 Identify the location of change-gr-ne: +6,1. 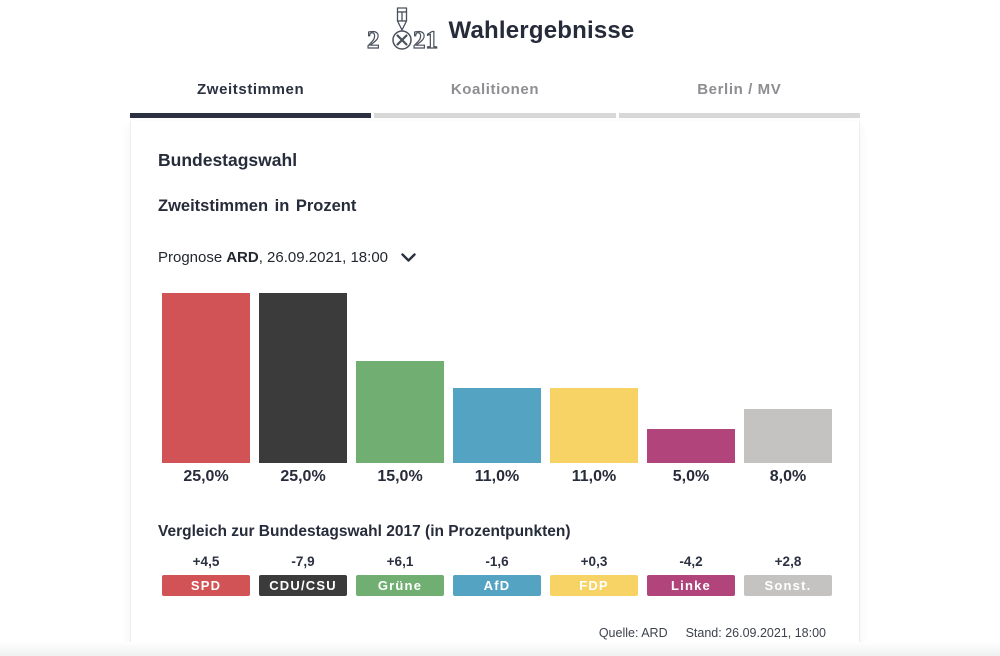
(400, 561).